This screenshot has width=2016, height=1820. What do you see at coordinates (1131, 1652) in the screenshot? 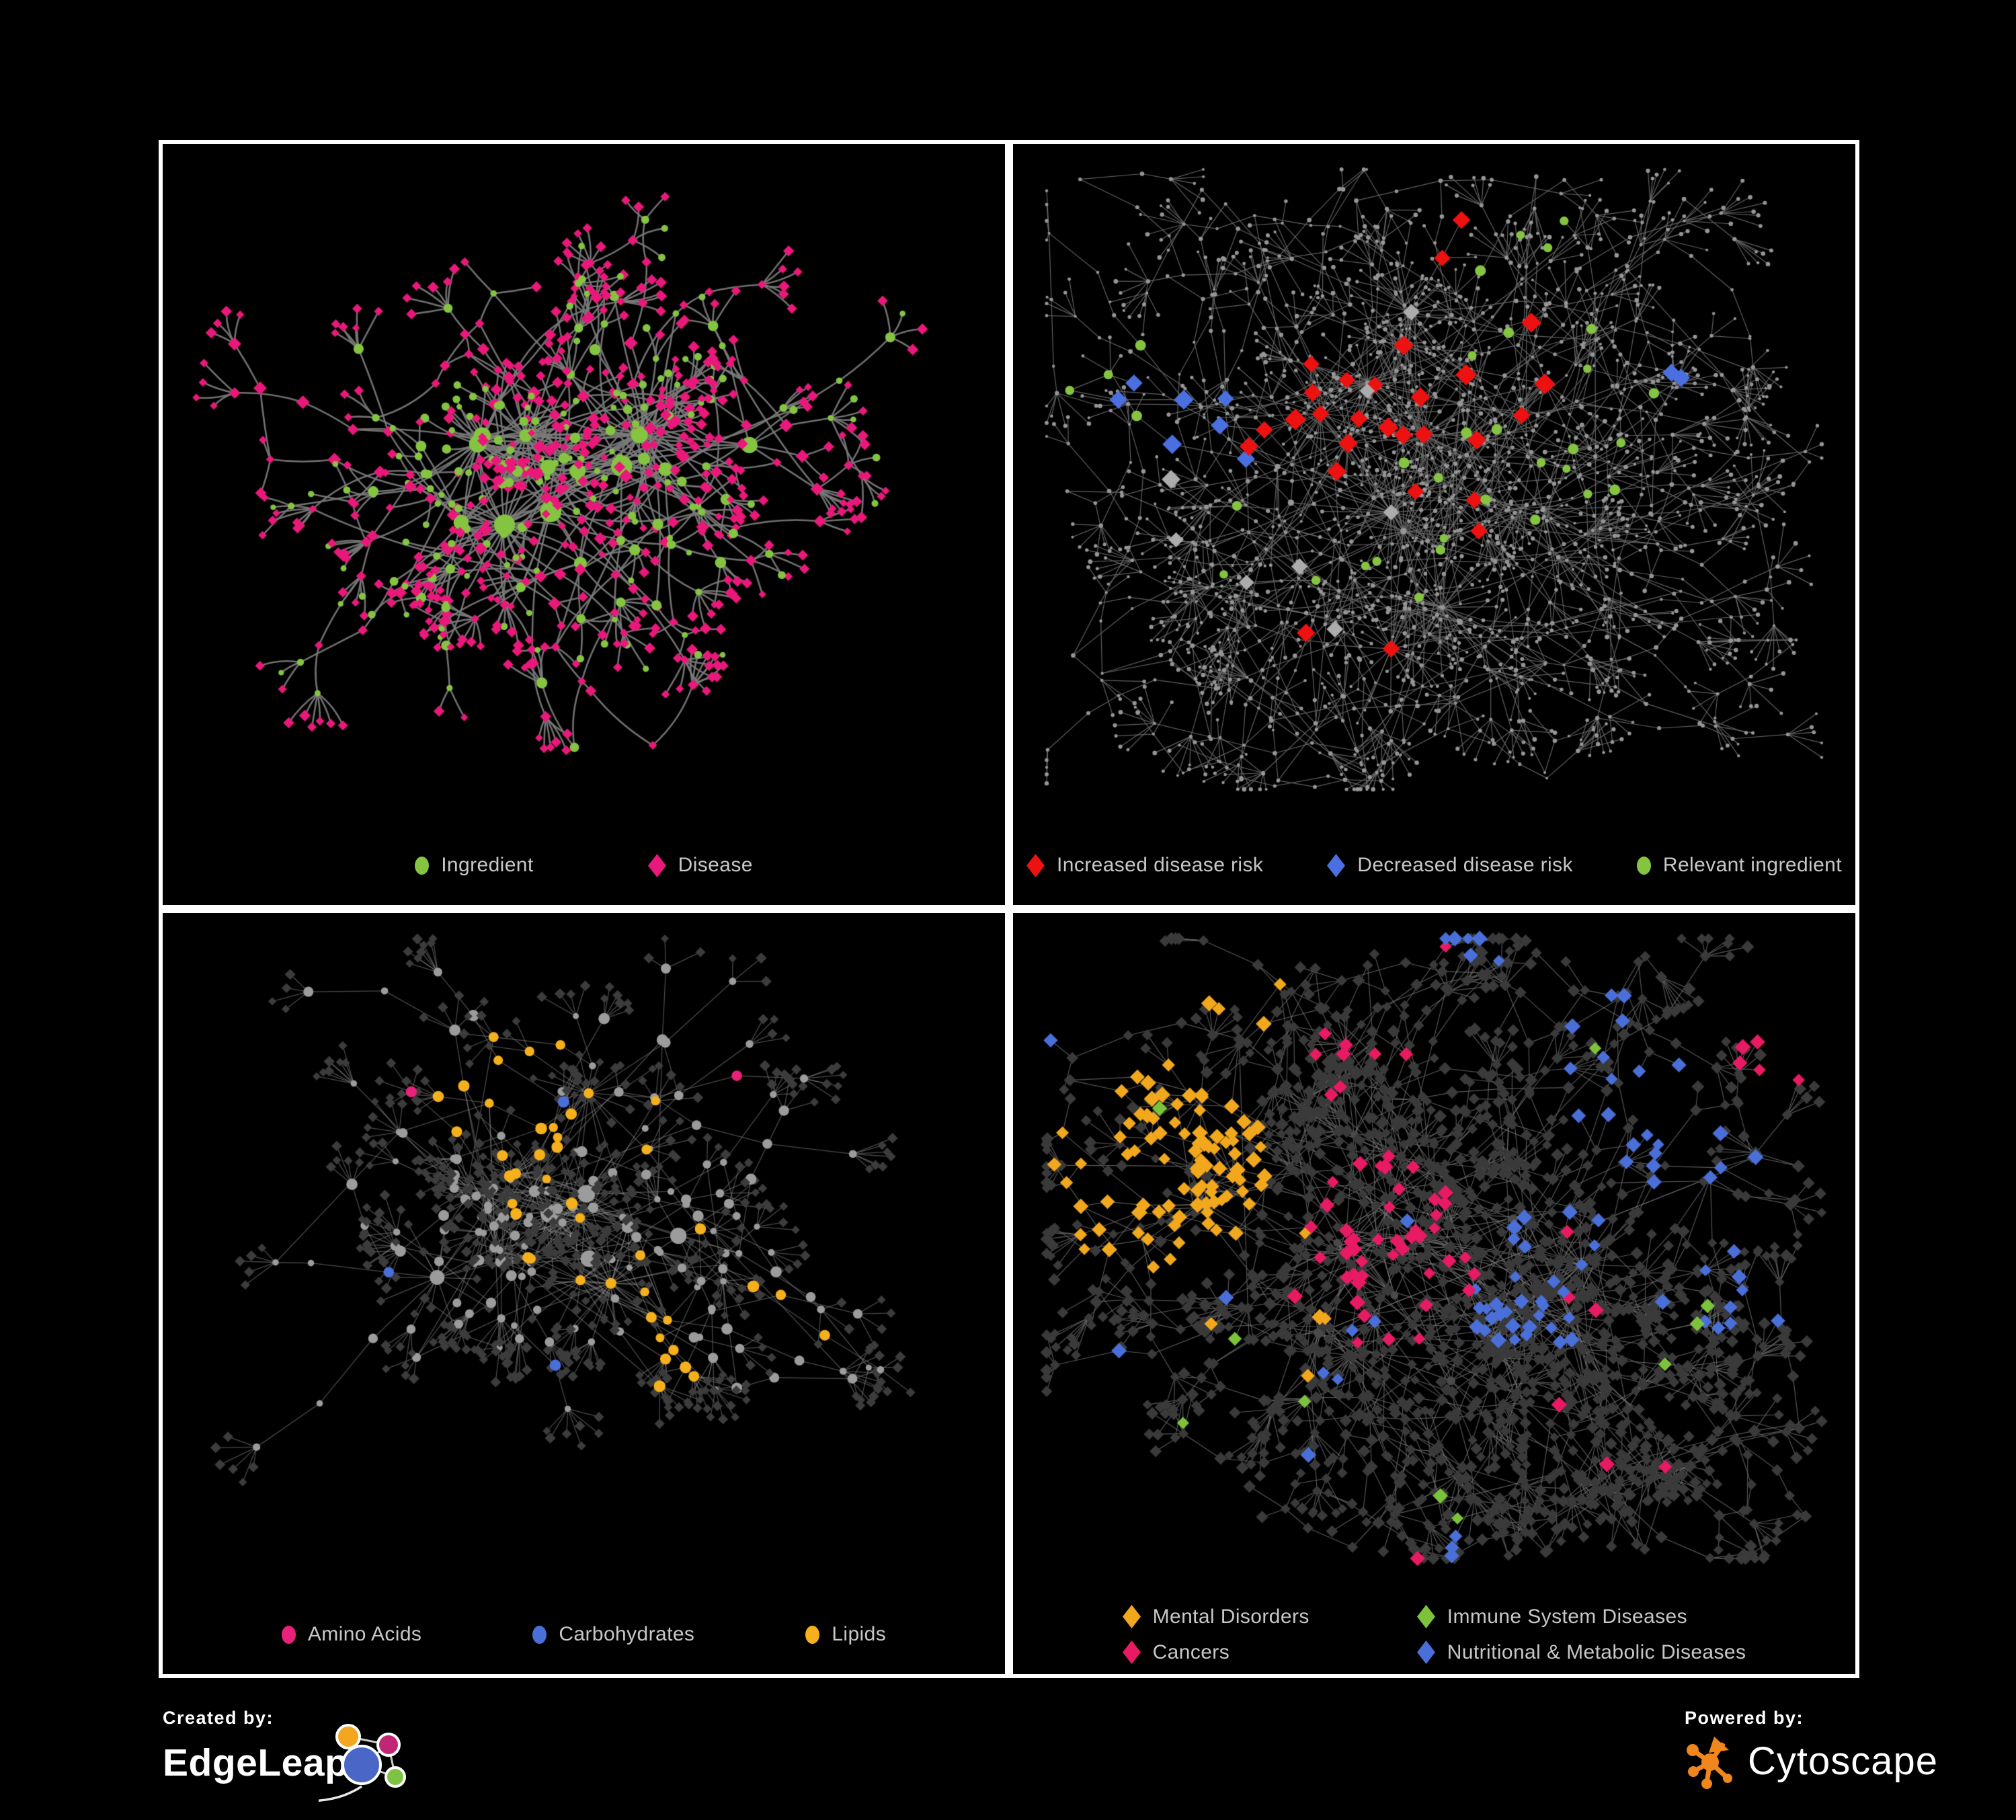
I see `cancers-diamond-icon` at bounding box center [1131, 1652].